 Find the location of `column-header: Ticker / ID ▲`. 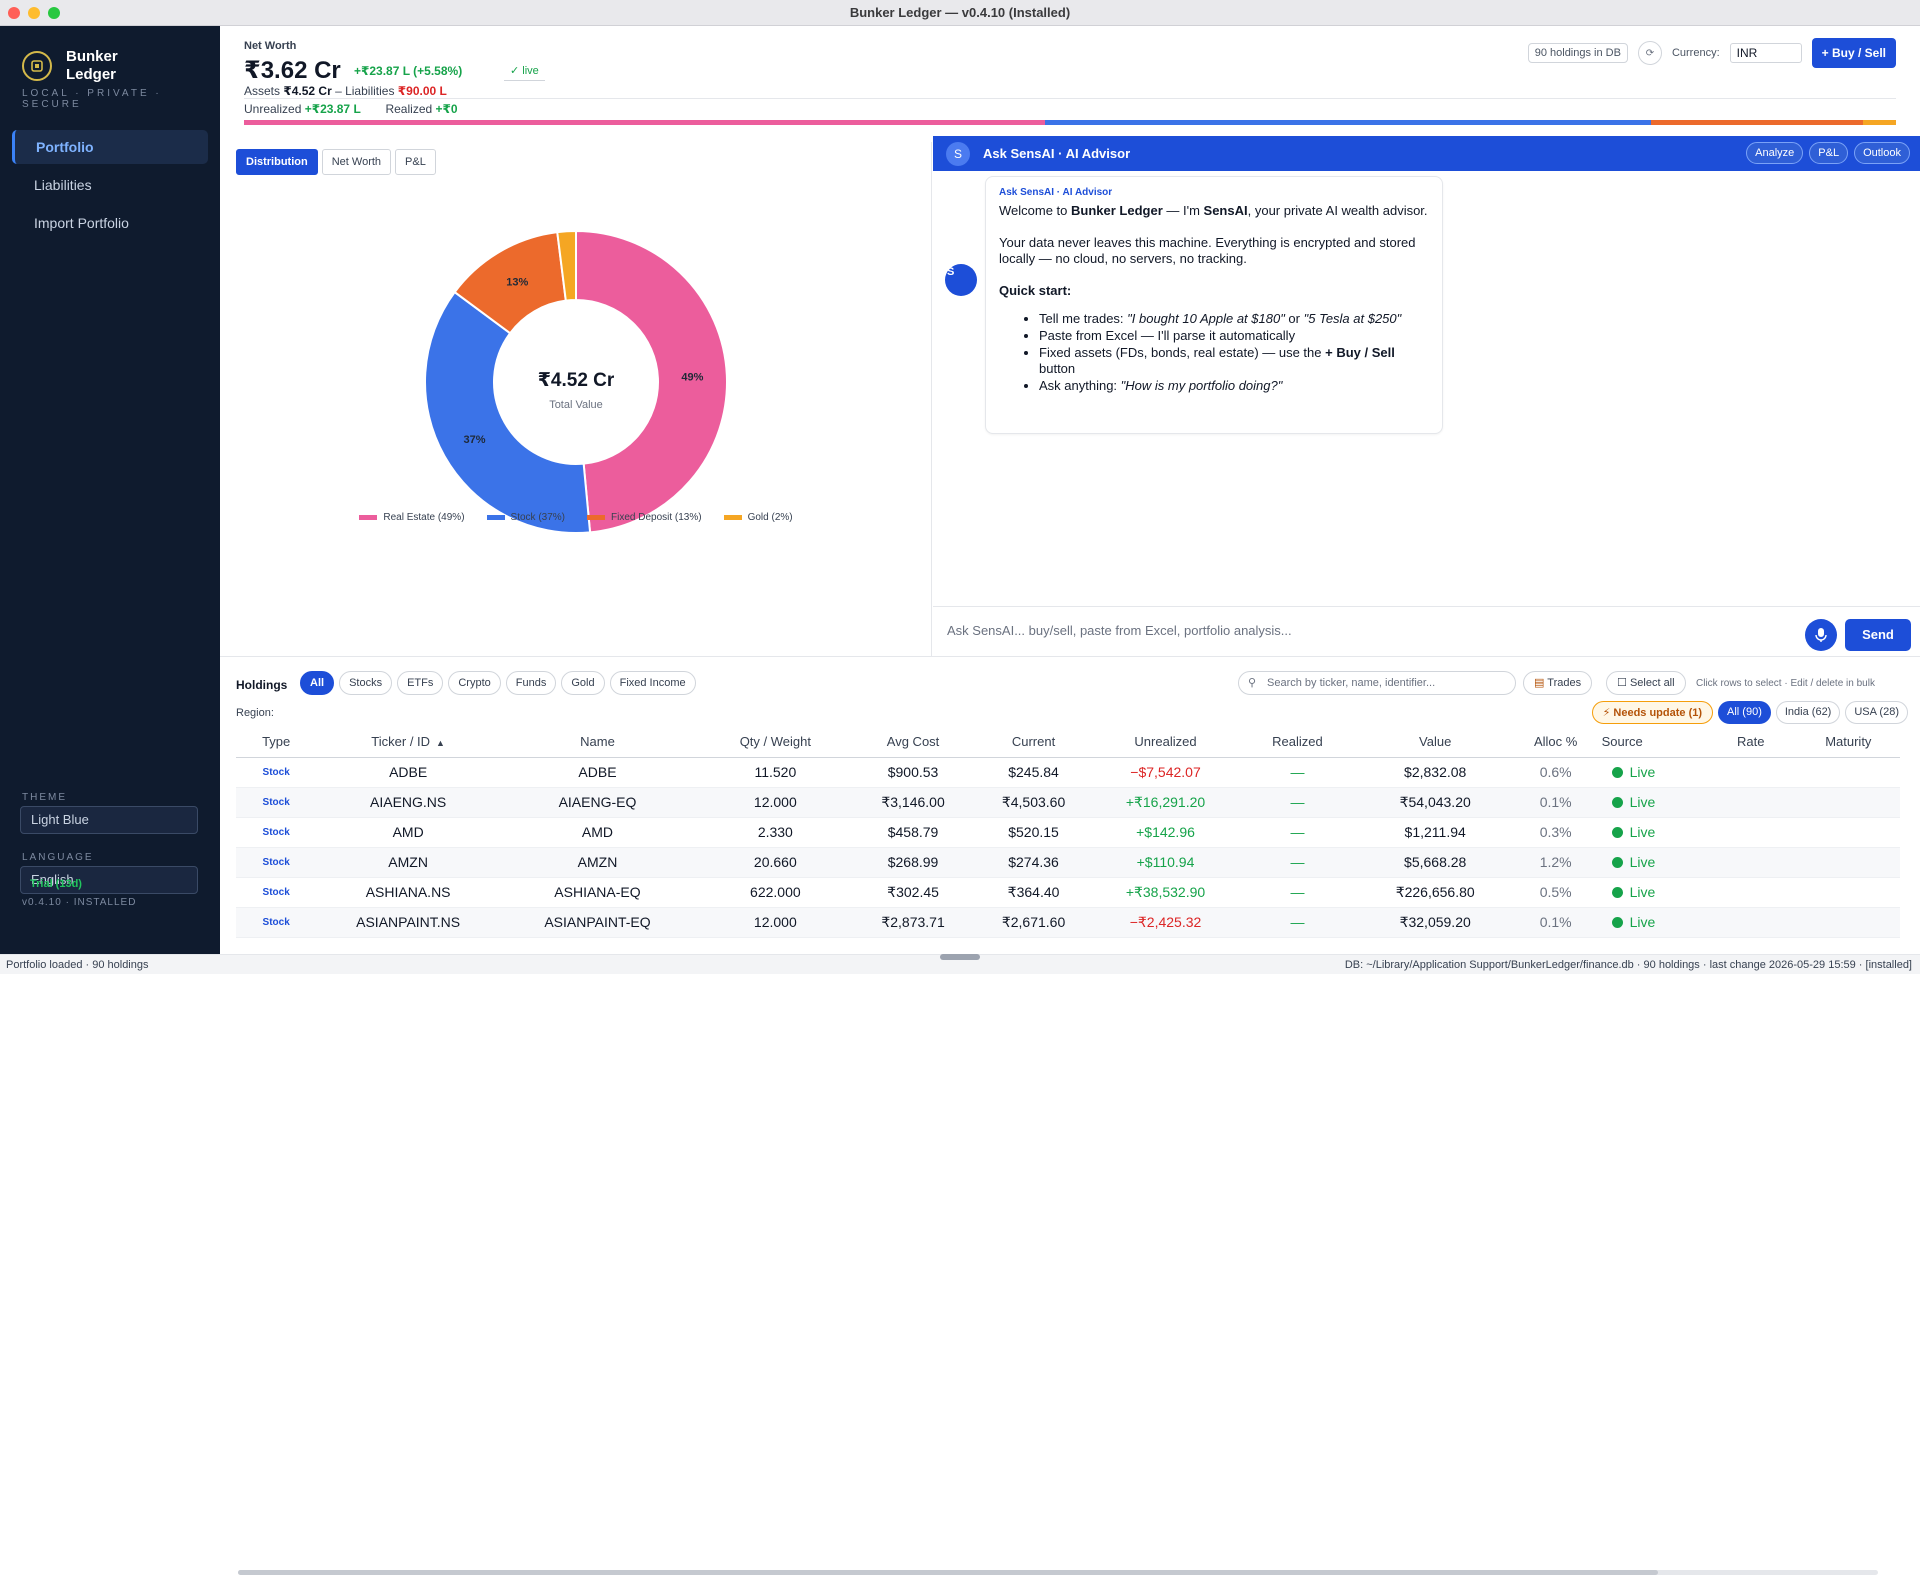

column-header: Ticker / ID ▲ is located at coordinates (408, 742).